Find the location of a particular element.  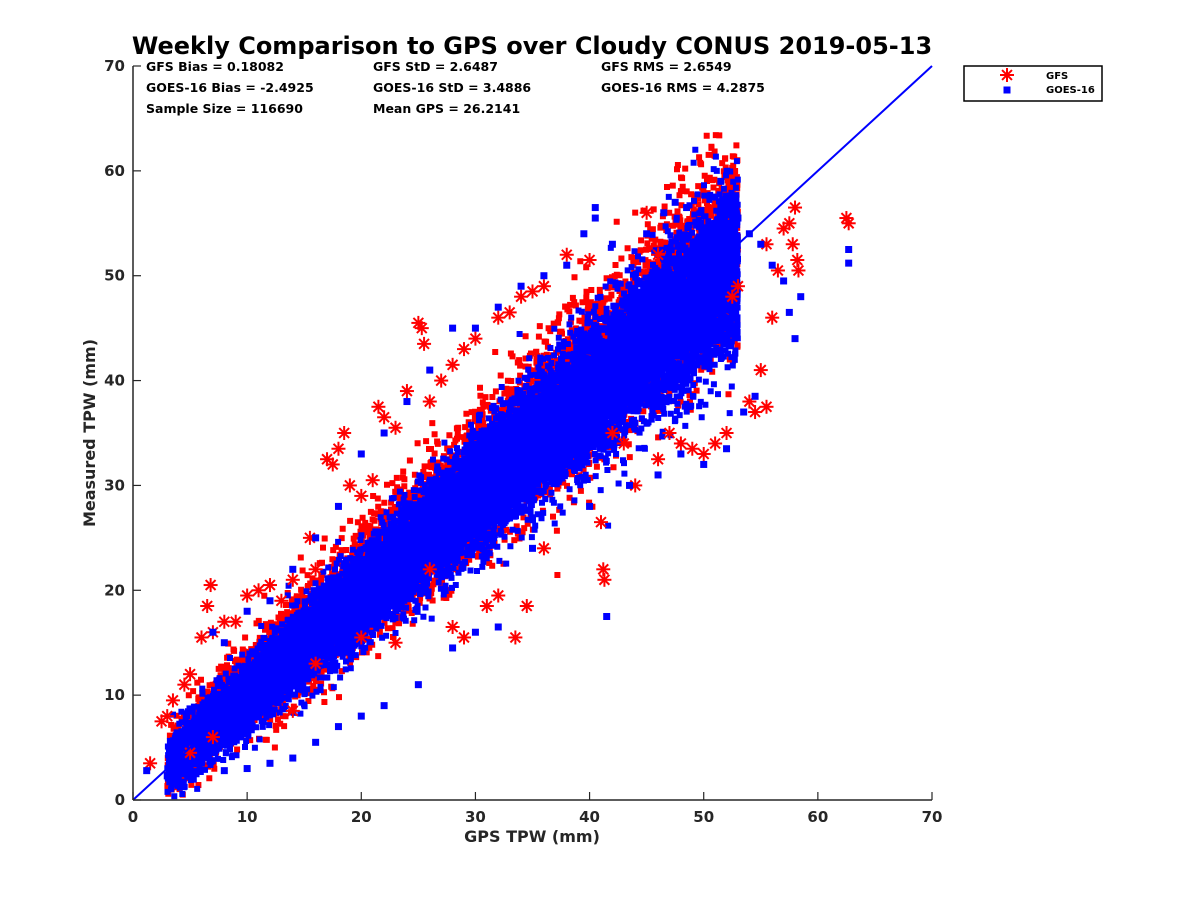

stat-sample-size: Sample Size = 116690 is located at coordinates (224, 108).